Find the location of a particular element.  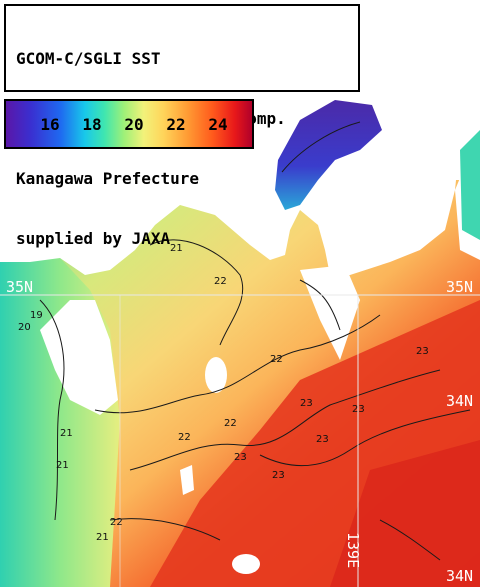

lon-label-139e: 139E is located at coordinates (353, 550).